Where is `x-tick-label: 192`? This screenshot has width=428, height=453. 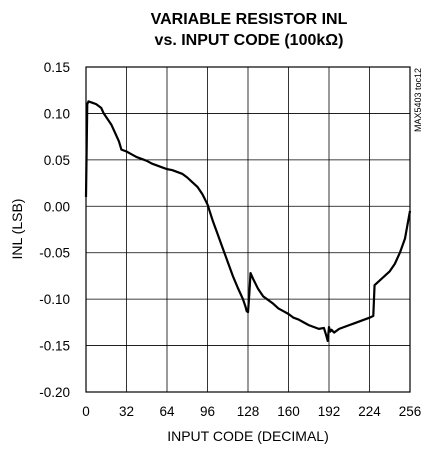
x-tick-label: 192 is located at coordinates (329, 411).